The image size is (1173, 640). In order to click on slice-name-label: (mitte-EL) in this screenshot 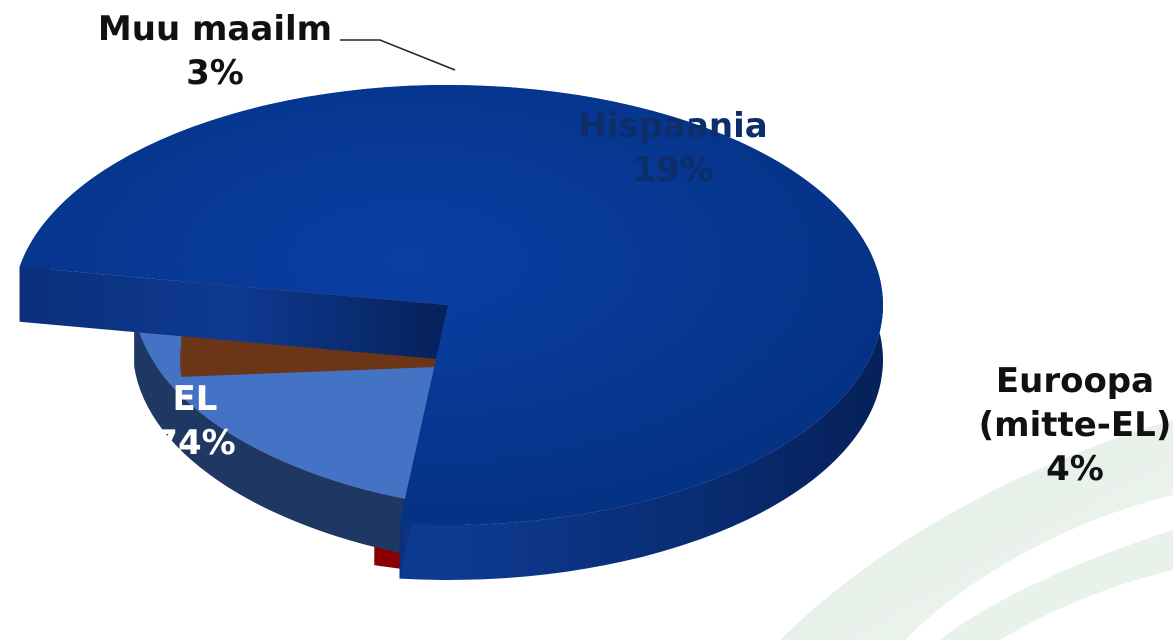, I will do `click(1075, 425)`.